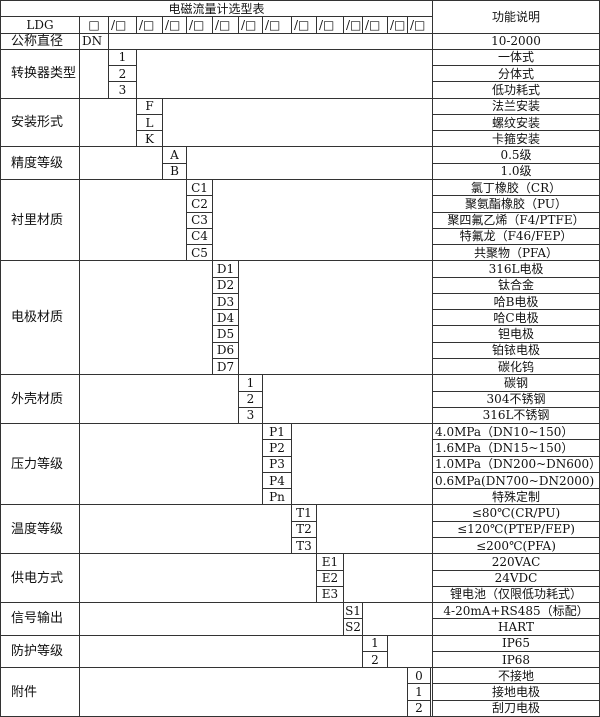 The image size is (600, 717). I want to click on description-cell: 刮刀电极, so click(516, 708).